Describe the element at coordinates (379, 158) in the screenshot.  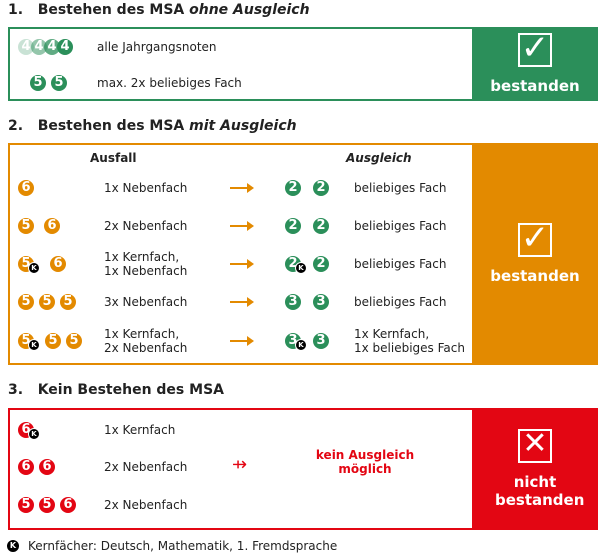
I see `column-header-compensation: Ausgleich` at that location.